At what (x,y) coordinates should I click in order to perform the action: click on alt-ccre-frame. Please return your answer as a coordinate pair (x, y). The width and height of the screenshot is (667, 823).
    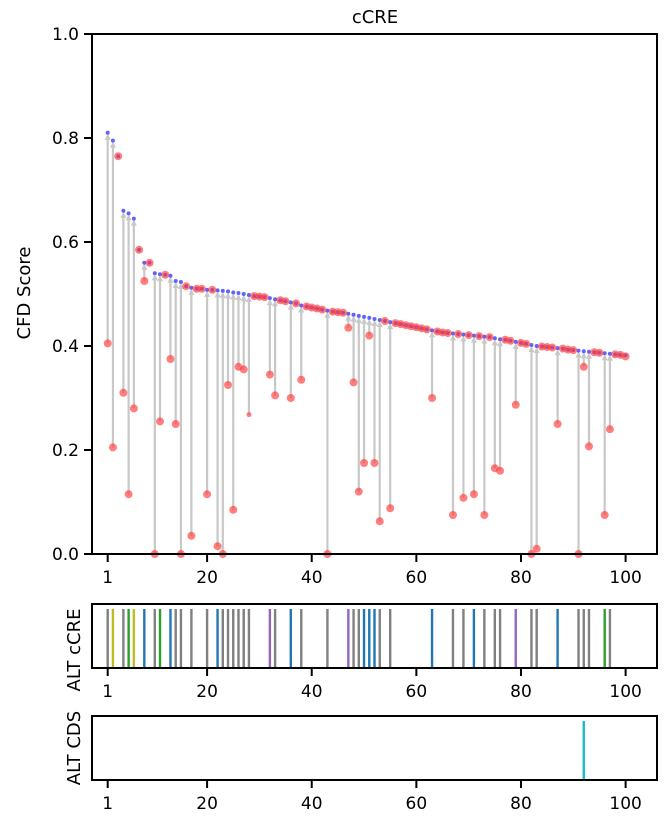
    Looking at the image, I should click on (374, 636).